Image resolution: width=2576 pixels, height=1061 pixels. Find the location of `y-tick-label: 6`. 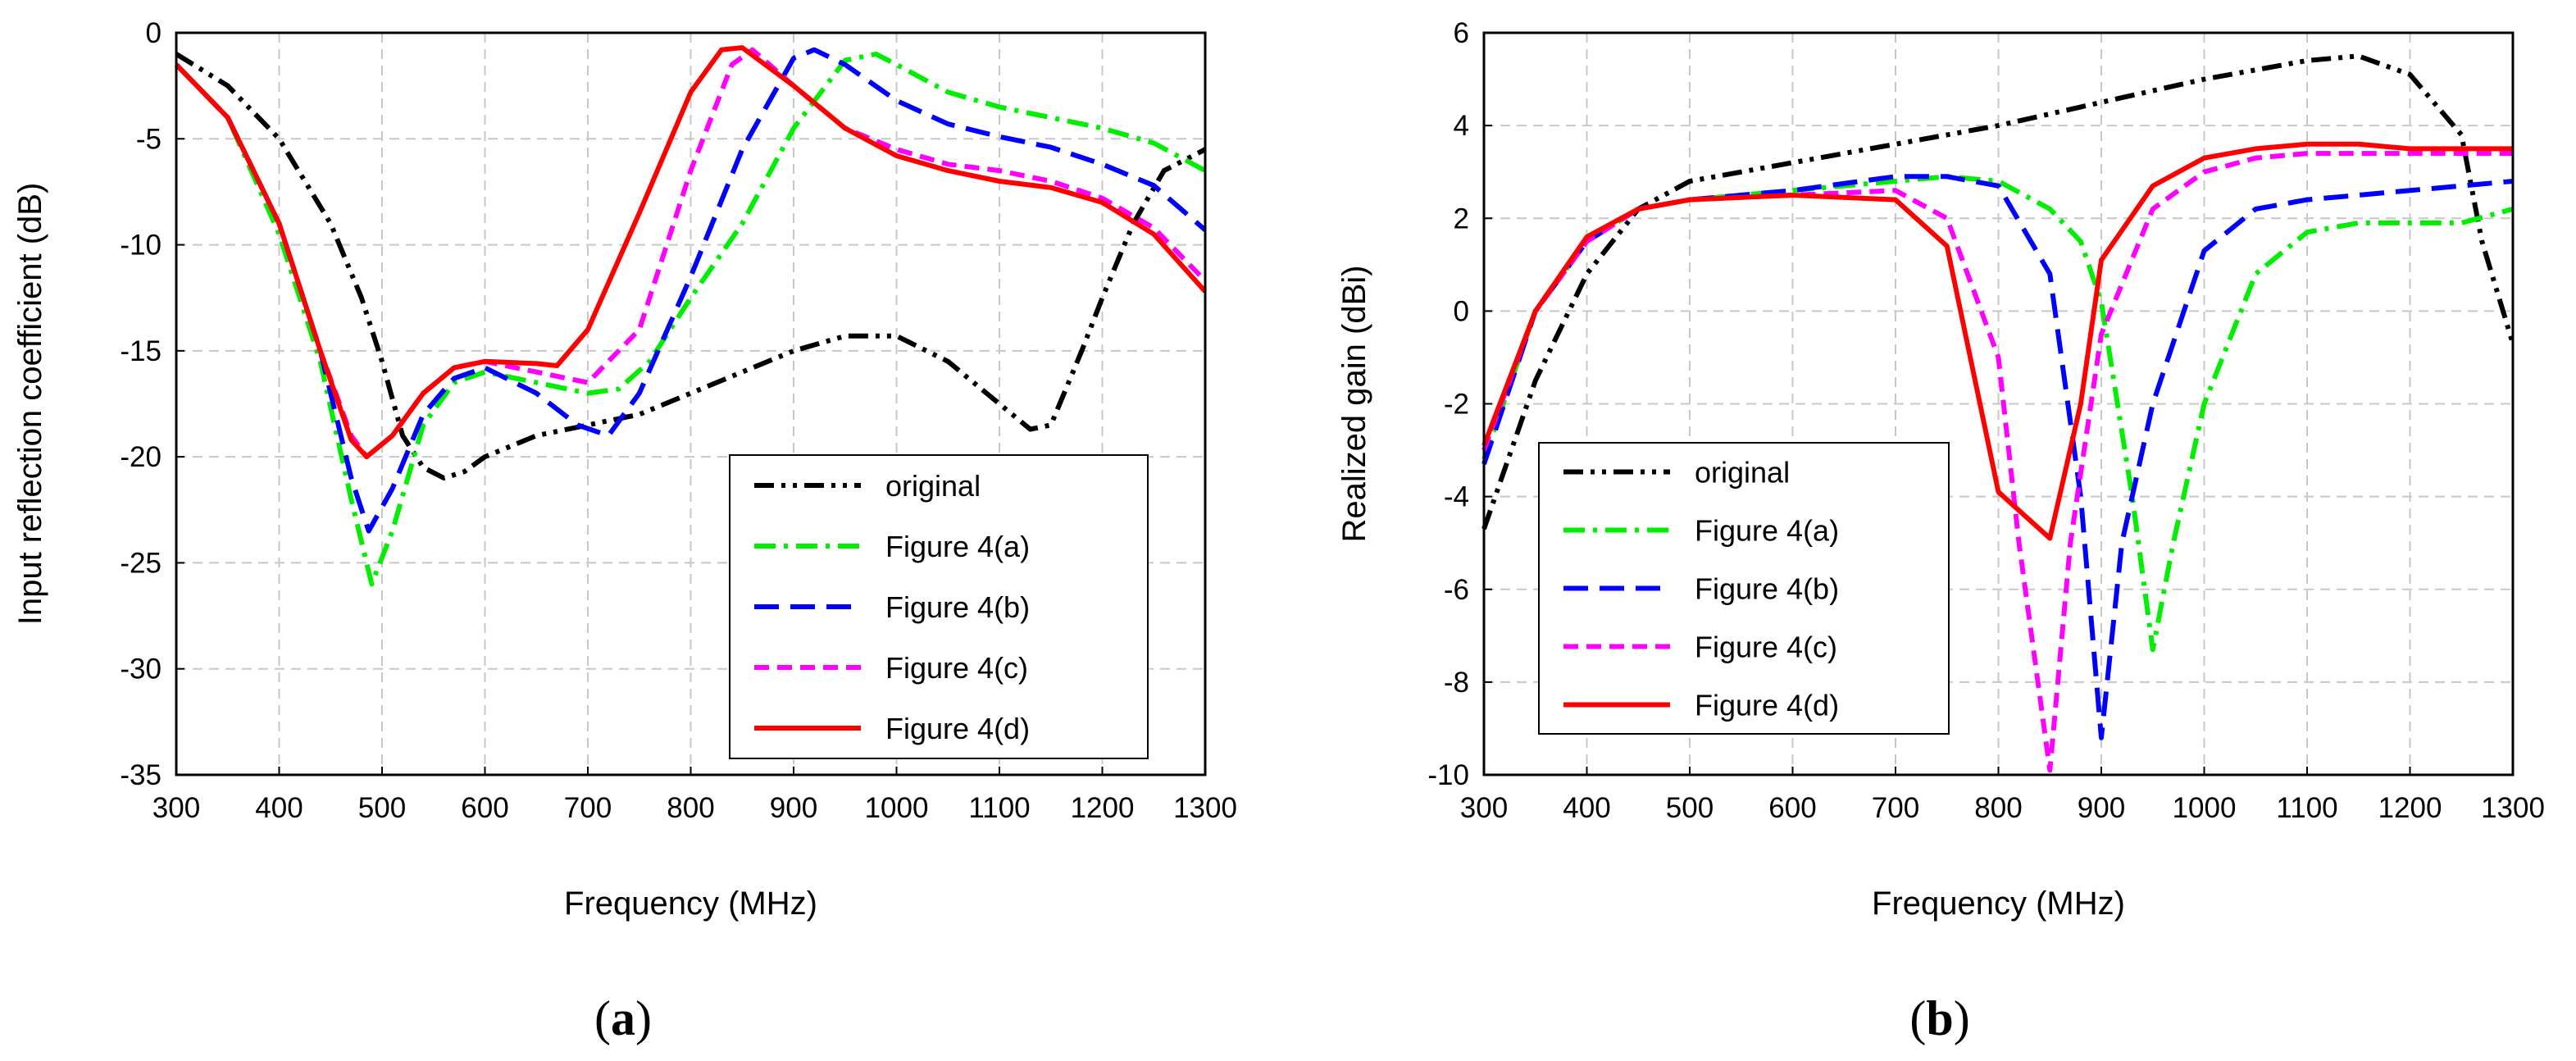

y-tick-label: 6 is located at coordinates (1461, 33).